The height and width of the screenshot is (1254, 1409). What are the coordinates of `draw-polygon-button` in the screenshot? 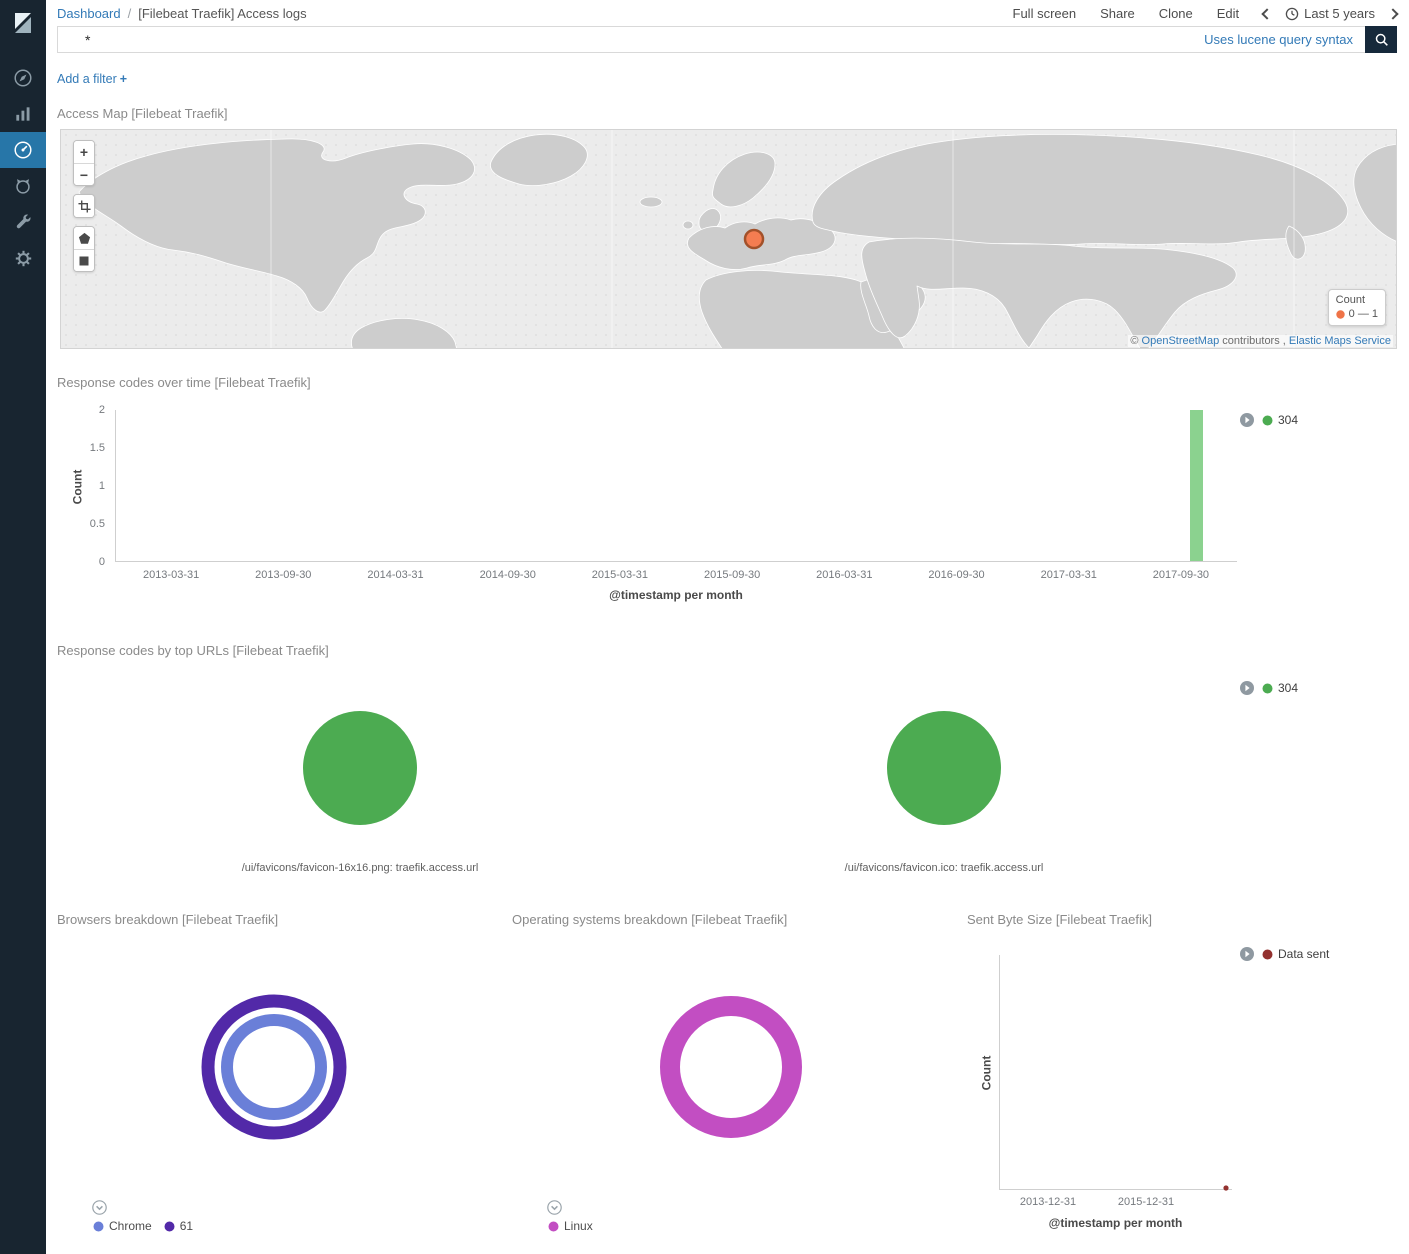 It's located at (84, 238).